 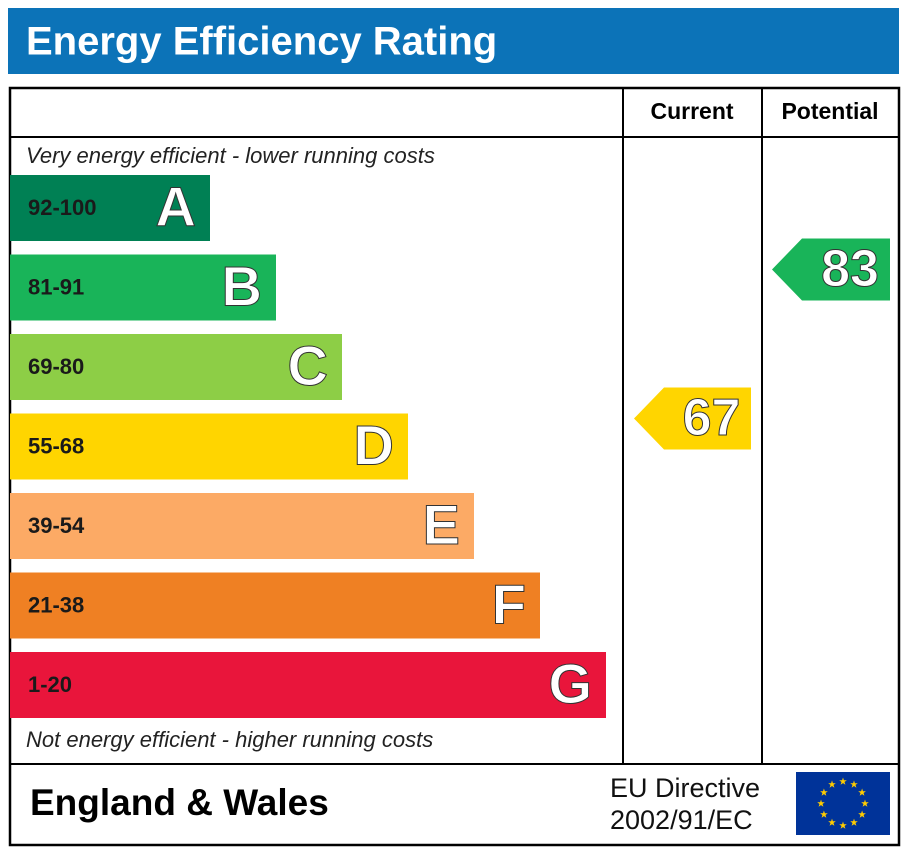 I want to click on rating-value: 83, so click(x=850, y=269).